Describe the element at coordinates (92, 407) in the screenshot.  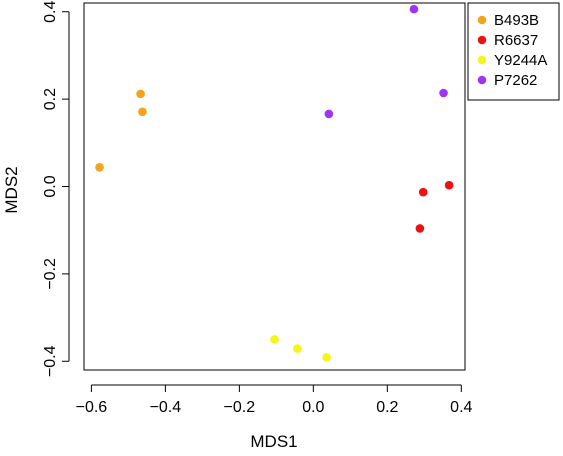
I see `x-tick-label: −0.6` at that location.